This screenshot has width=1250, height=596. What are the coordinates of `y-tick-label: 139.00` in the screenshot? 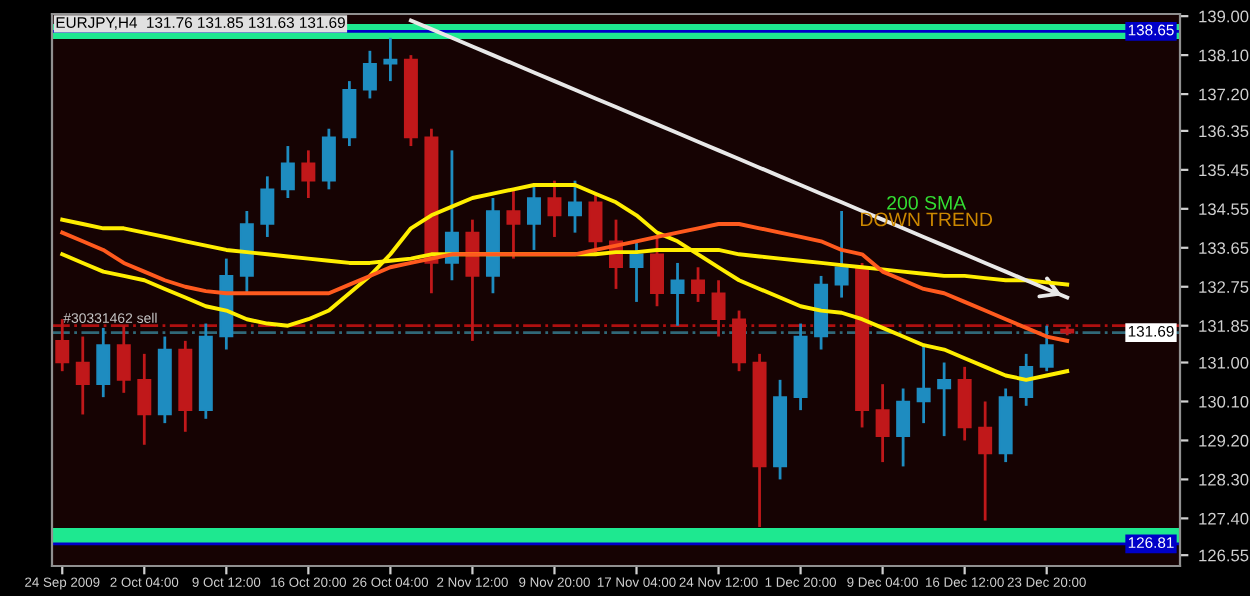 It's located at (1224, 16).